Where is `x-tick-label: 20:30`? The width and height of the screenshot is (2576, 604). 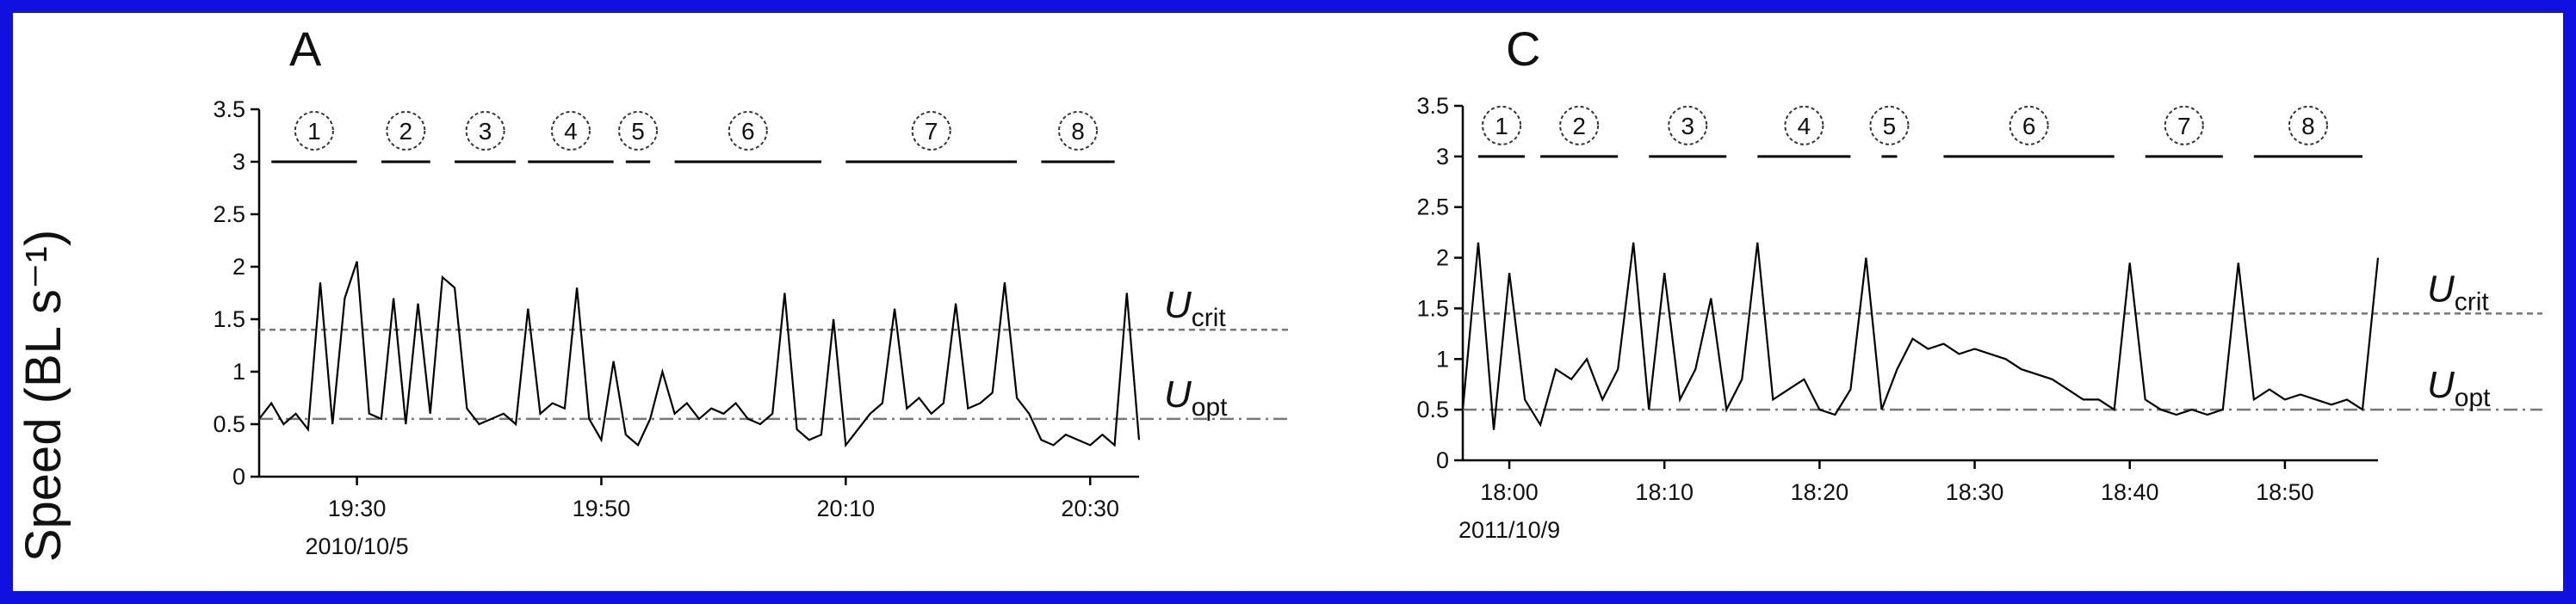
x-tick-label: 20:30 is located at coordinates (1090, 508).